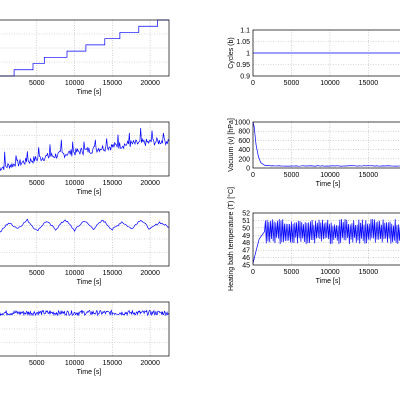 This screenshot has width=400, height=400. I want to click on y-axis-label: Vacuum (v) [hPa], so click(231, 145).